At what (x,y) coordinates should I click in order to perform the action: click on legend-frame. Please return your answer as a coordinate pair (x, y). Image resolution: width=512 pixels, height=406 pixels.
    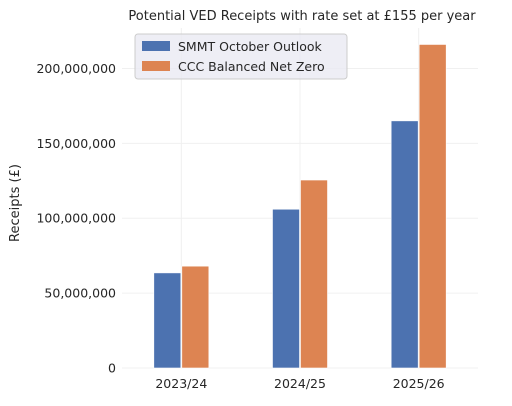
    Looking at the image, I should click on (241, 56).